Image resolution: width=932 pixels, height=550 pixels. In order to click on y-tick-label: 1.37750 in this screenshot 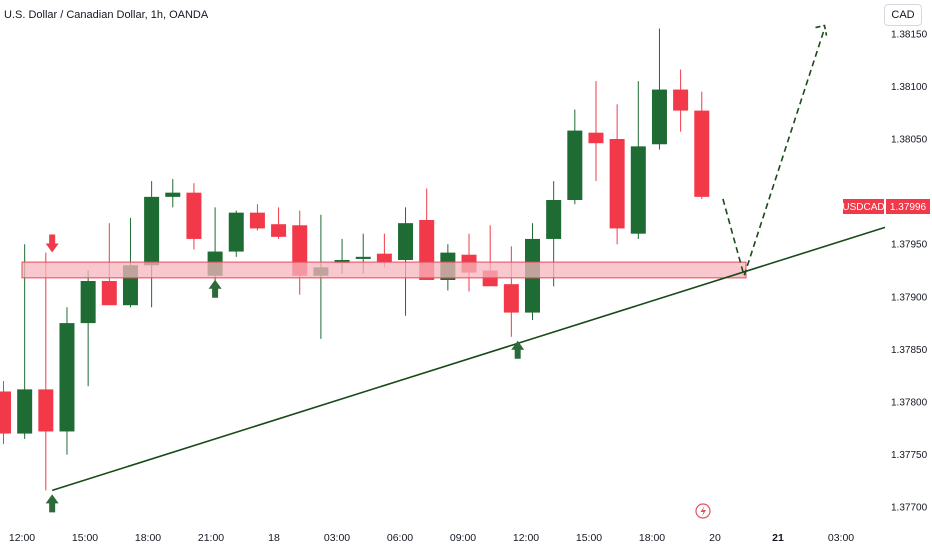, I will do `click(909, 455)`.